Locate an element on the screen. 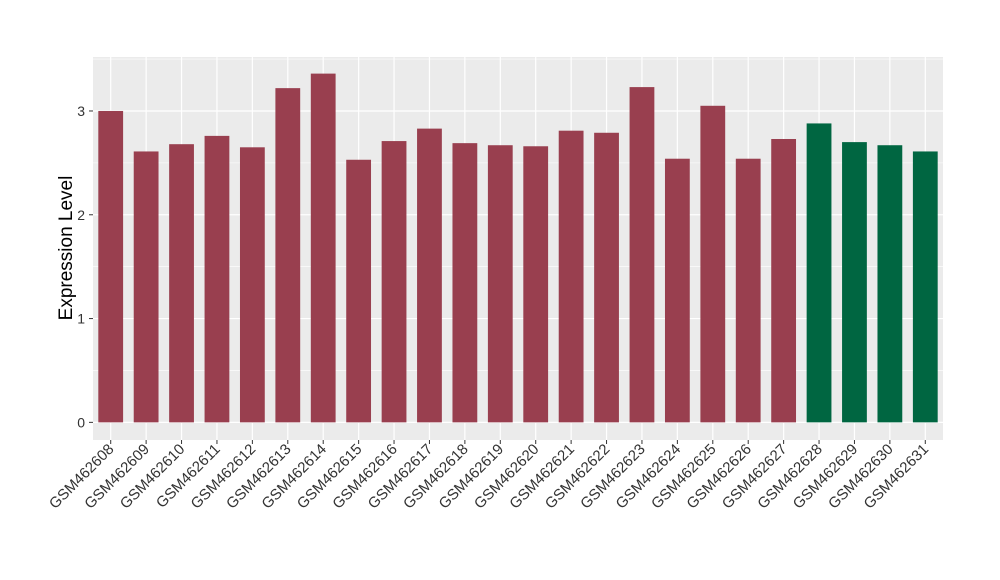  y-tick-label: 0 is located at coordinates (81, 422).